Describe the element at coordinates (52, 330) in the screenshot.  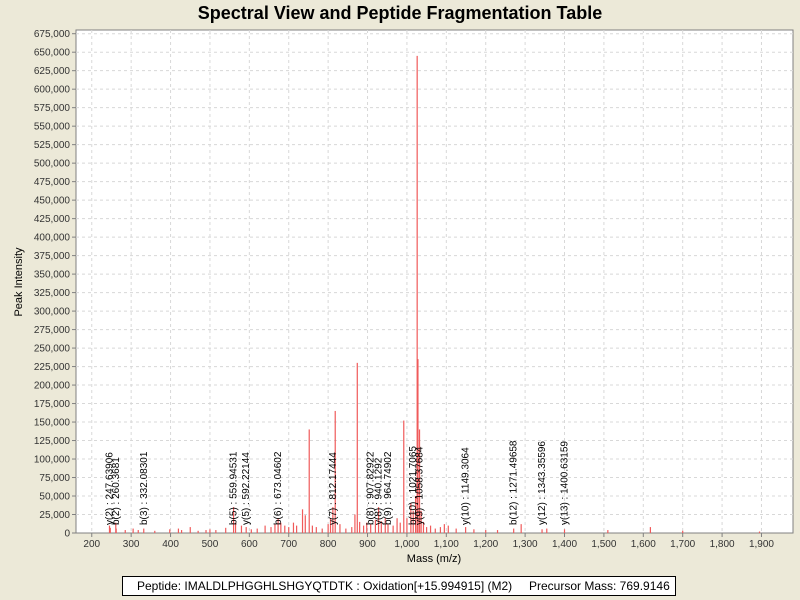
I see `y-tick-label: 275,000` at that location.